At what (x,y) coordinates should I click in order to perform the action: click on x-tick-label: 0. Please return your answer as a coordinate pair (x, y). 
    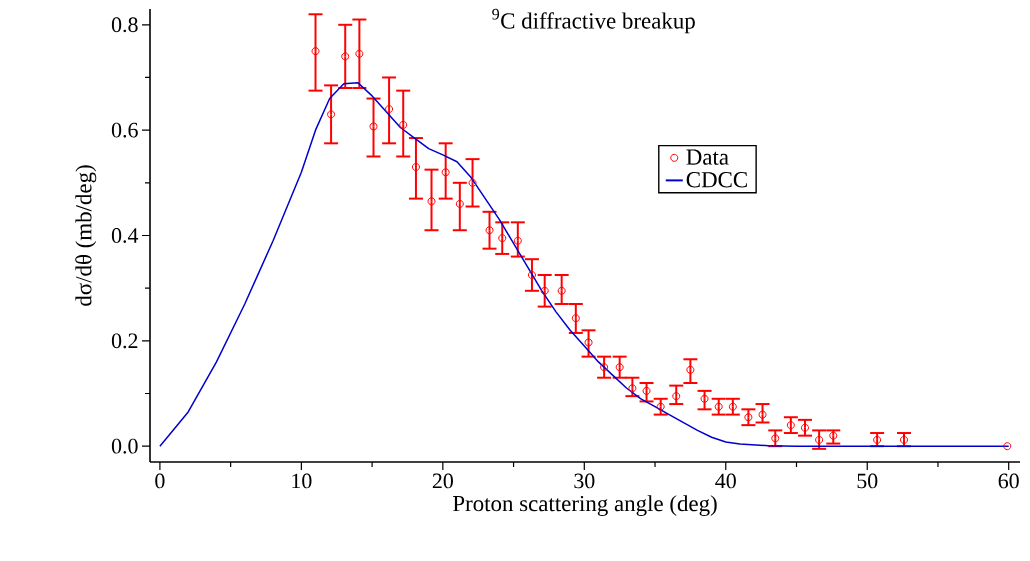
    Looking at the image, I should click on (160, 481).